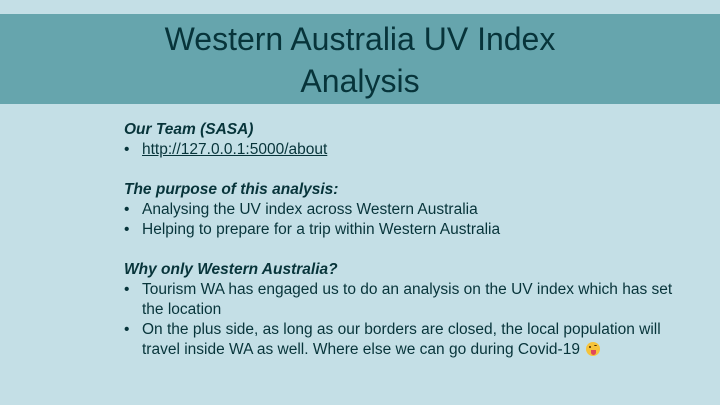 Image resolution: width=720 pixels, height=405 pixels. I want to click on section-heading-purpose: The purpose of this analysis:, so click(231, 189).